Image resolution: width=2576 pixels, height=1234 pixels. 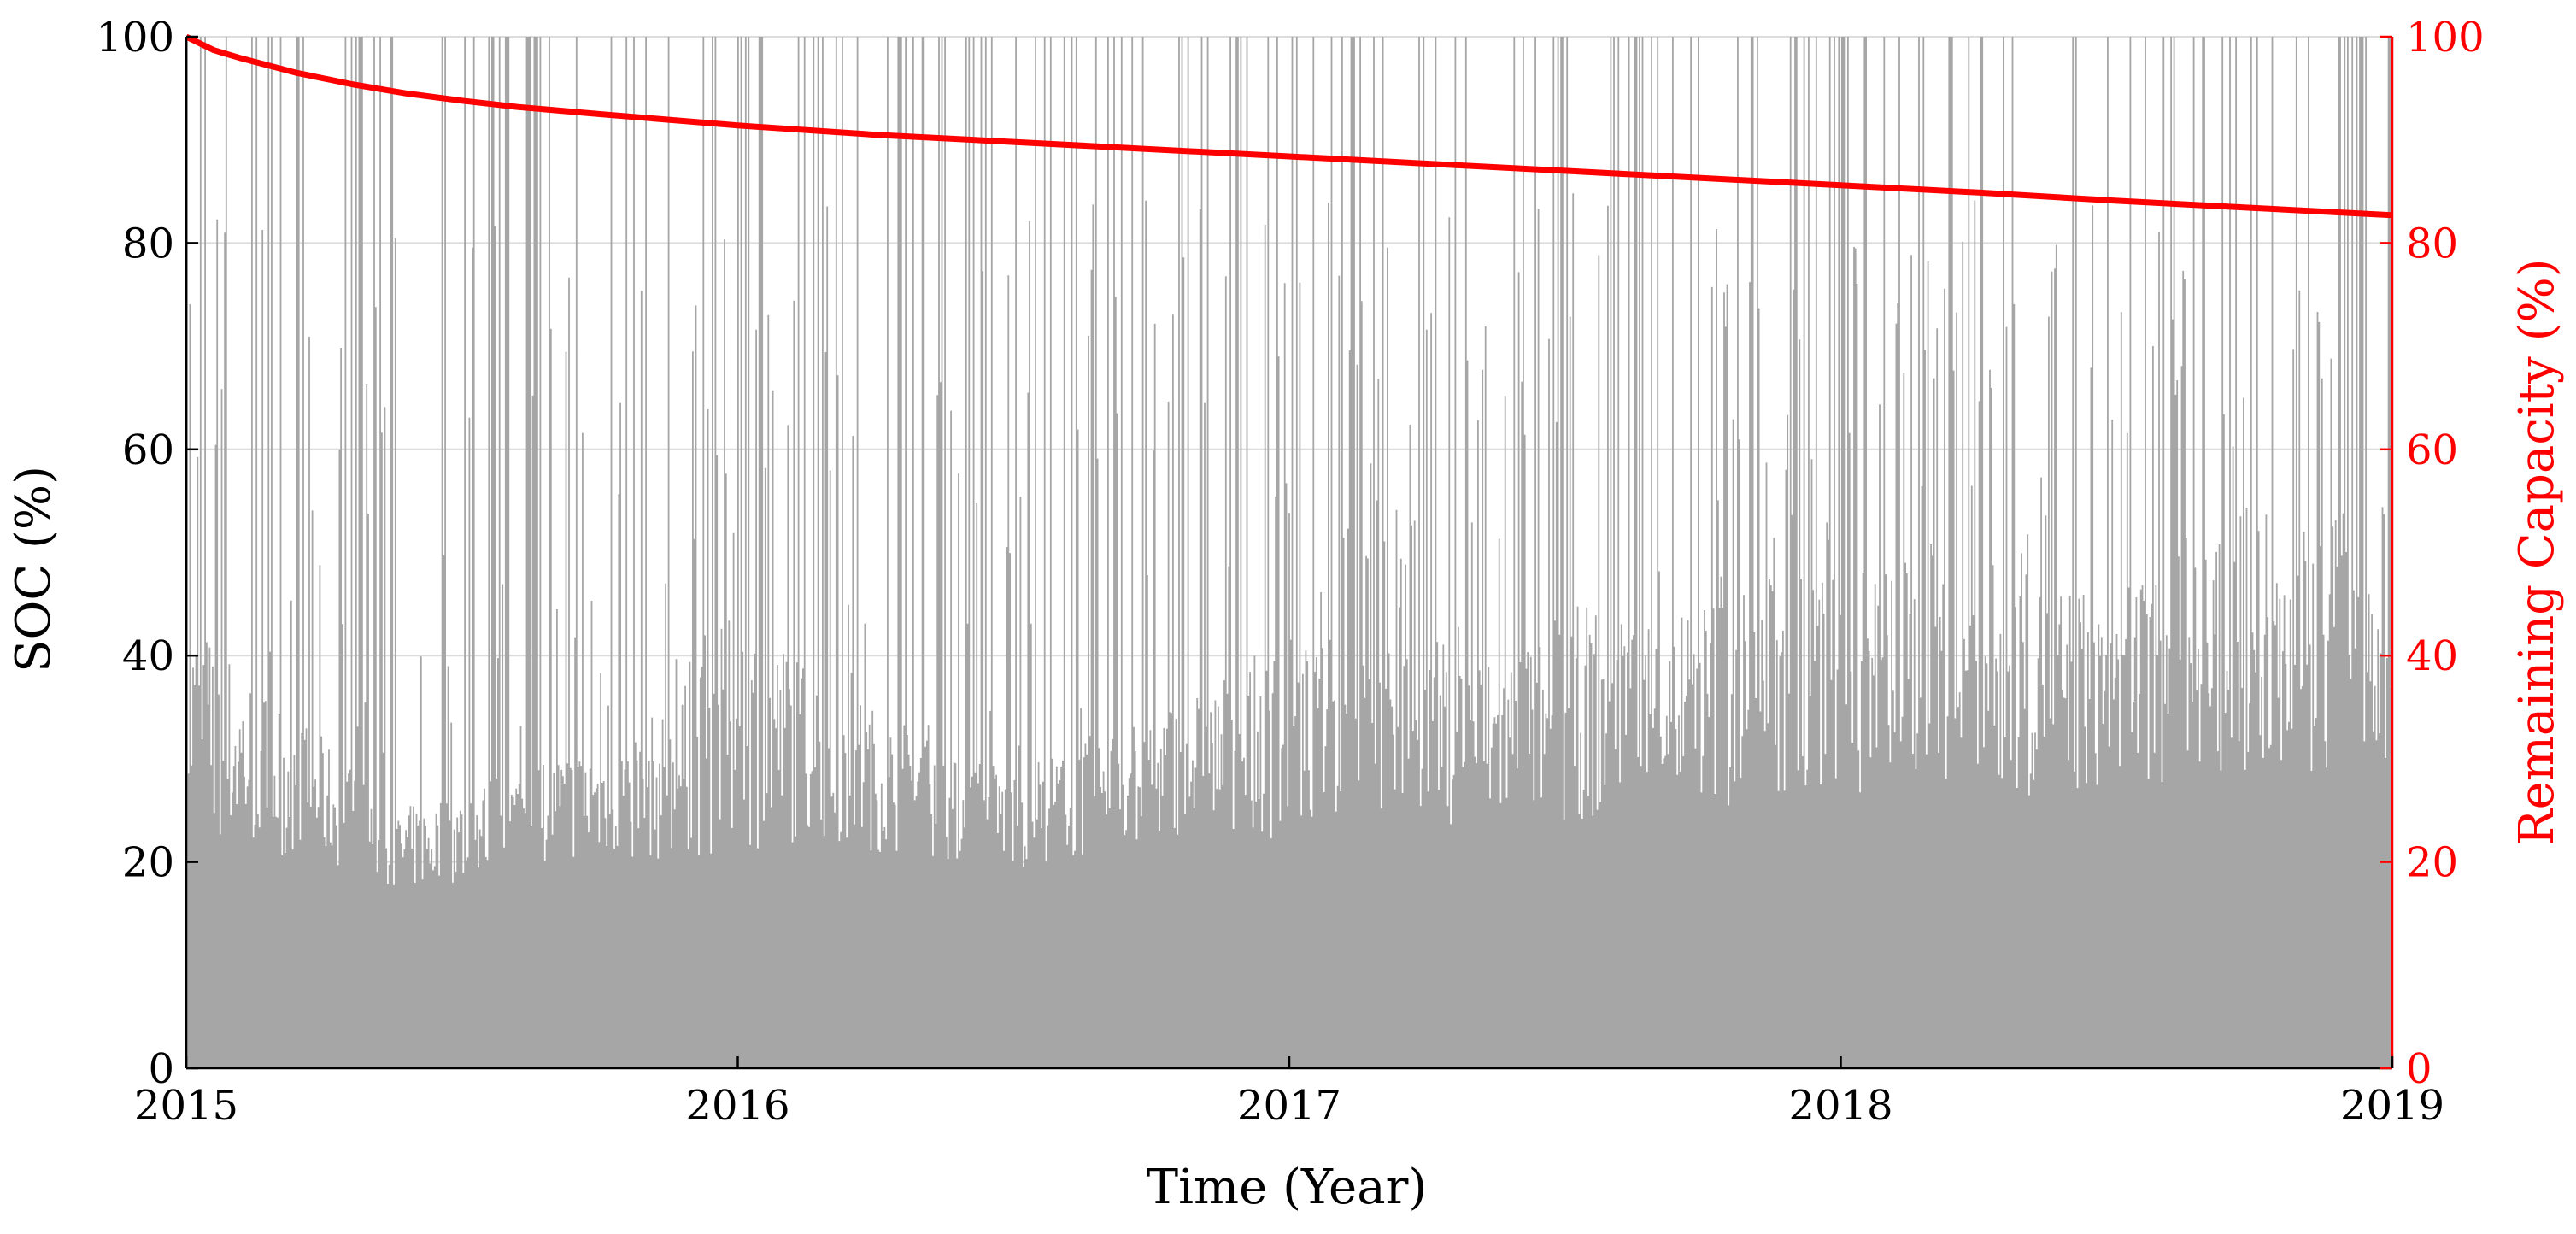 I want to click on x-tick-label-2018: 2018, so click(x=1840, y=1106).